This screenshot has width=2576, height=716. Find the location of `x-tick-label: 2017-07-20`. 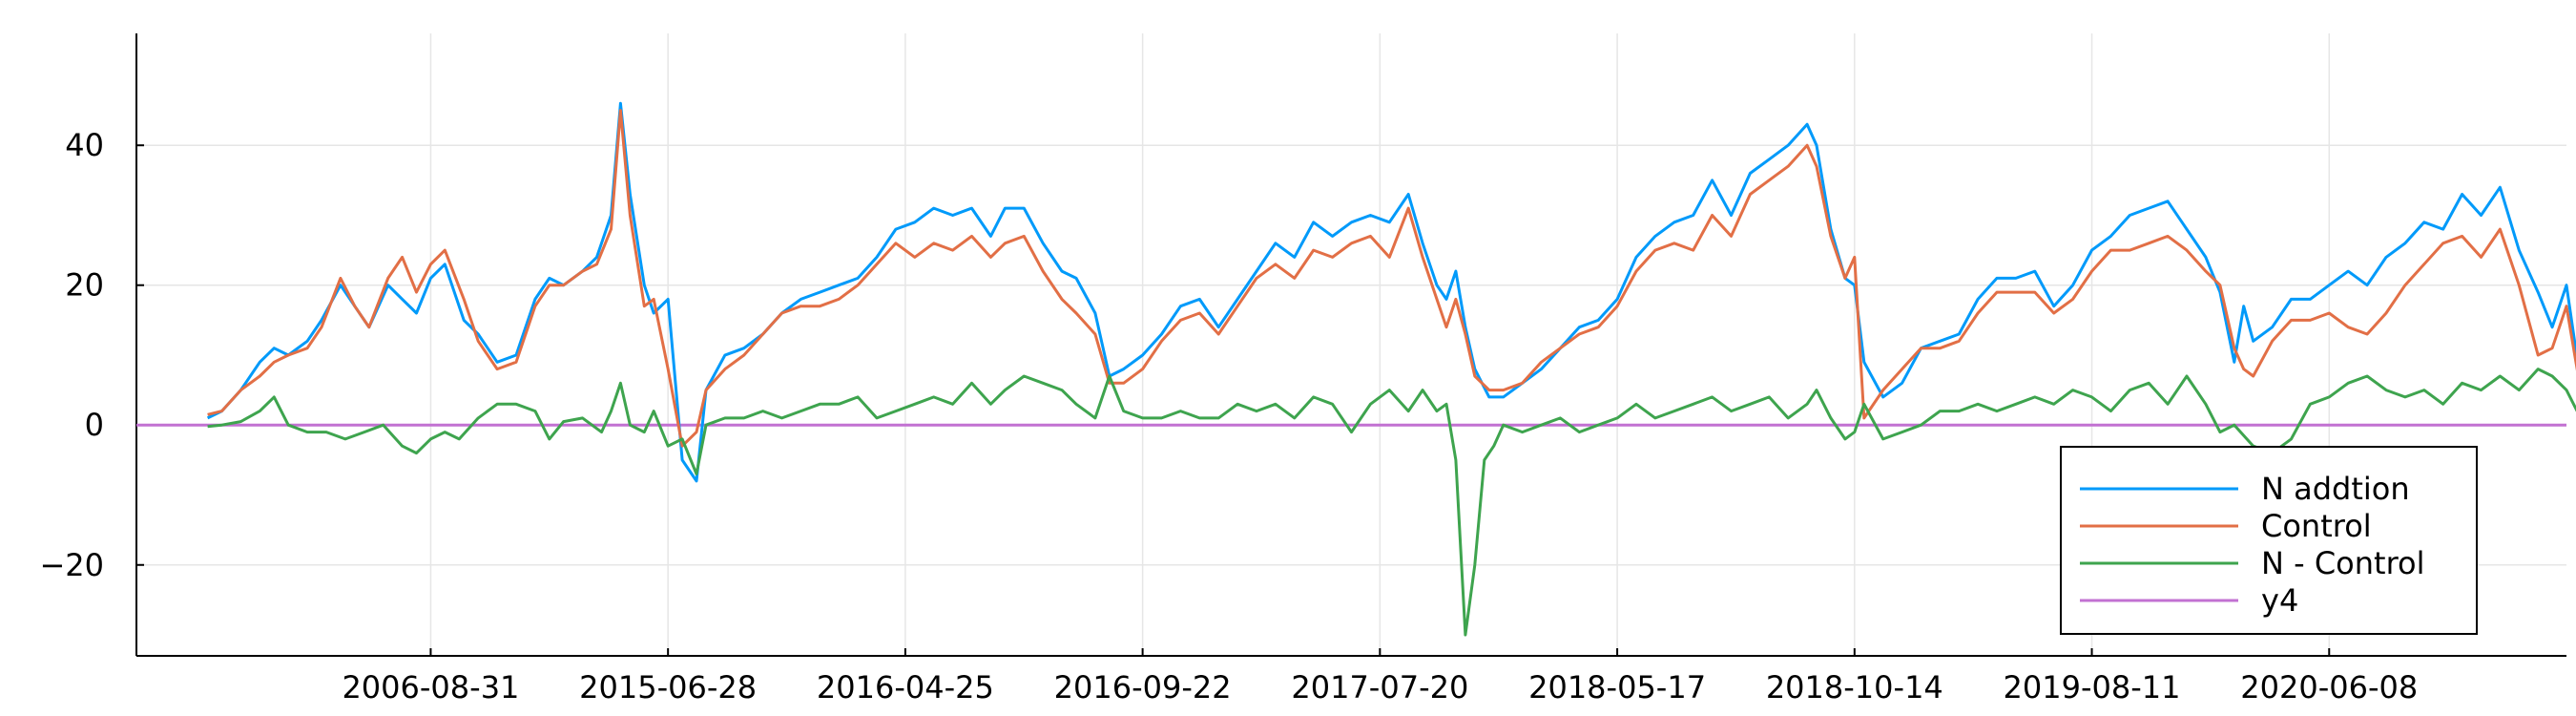

x-tick-label: 2017-07-20 is located at coordinates (1379, 687).